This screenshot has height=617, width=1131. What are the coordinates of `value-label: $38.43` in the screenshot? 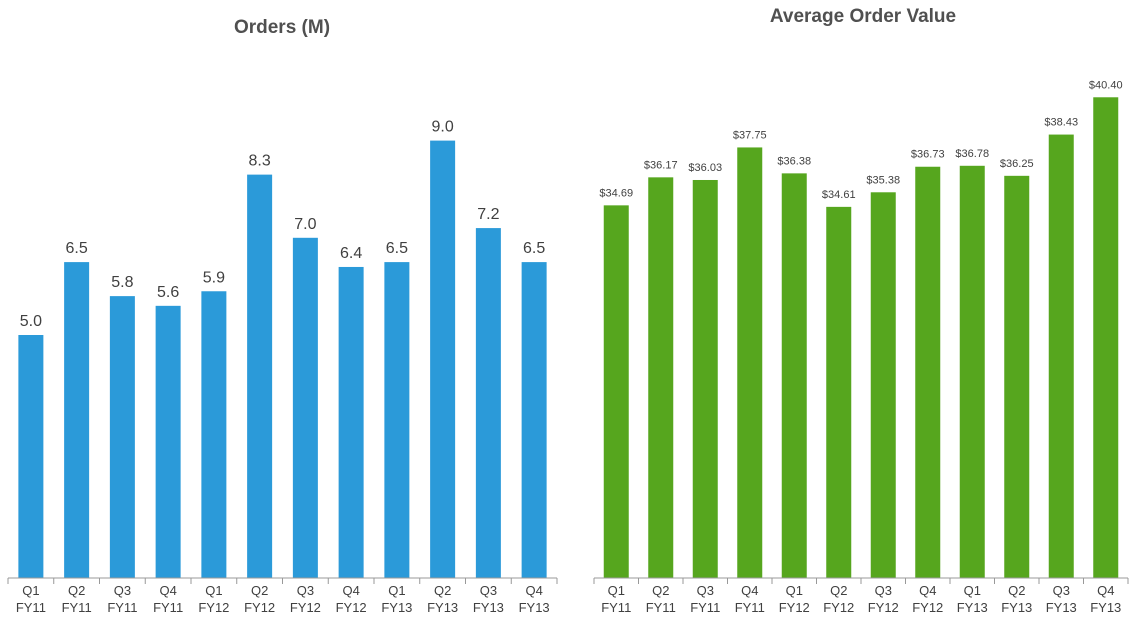 It's located at (1061, 123).